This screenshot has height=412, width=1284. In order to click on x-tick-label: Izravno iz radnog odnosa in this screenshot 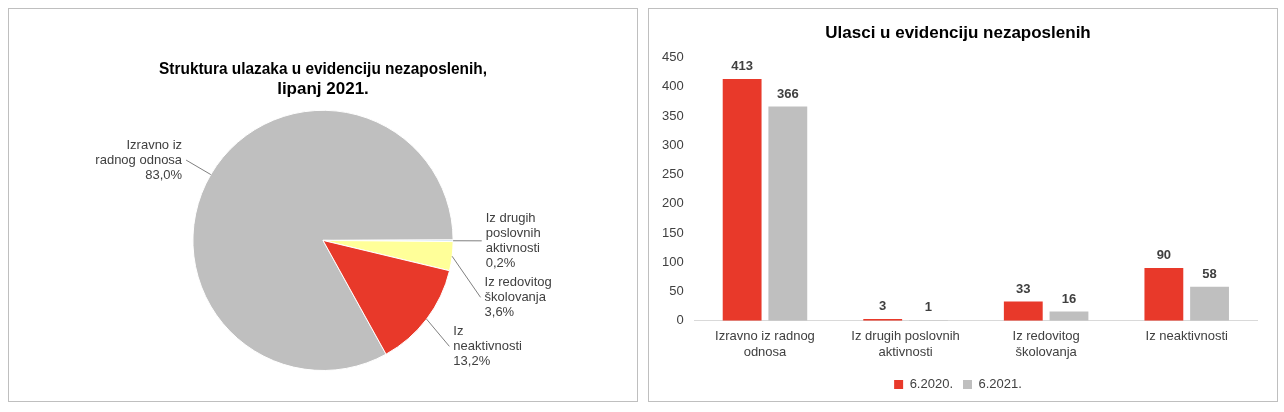, I will do `click(765, 343)`.